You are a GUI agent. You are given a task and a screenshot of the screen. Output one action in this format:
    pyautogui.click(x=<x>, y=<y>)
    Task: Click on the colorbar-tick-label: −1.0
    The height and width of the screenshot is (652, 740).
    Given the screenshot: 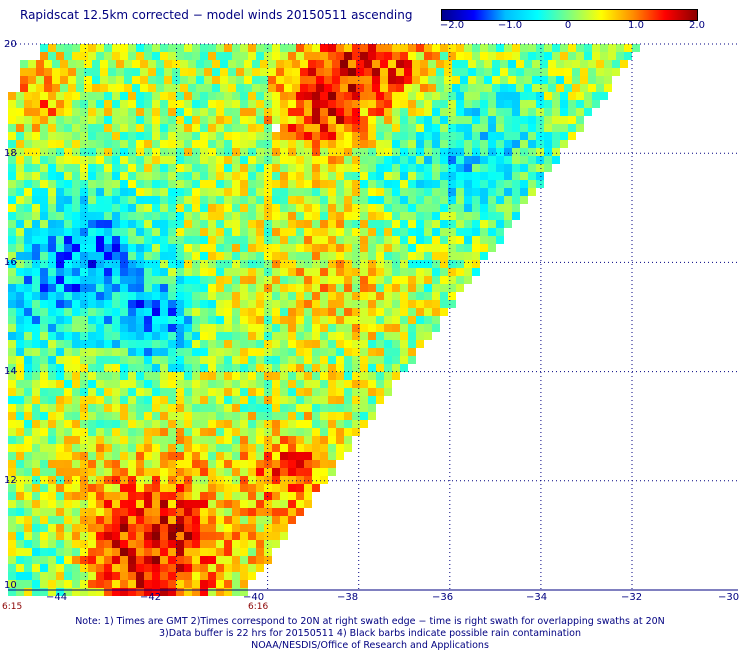 What is the action you would take?
    pyautogui.click(x=510, y=25)
    